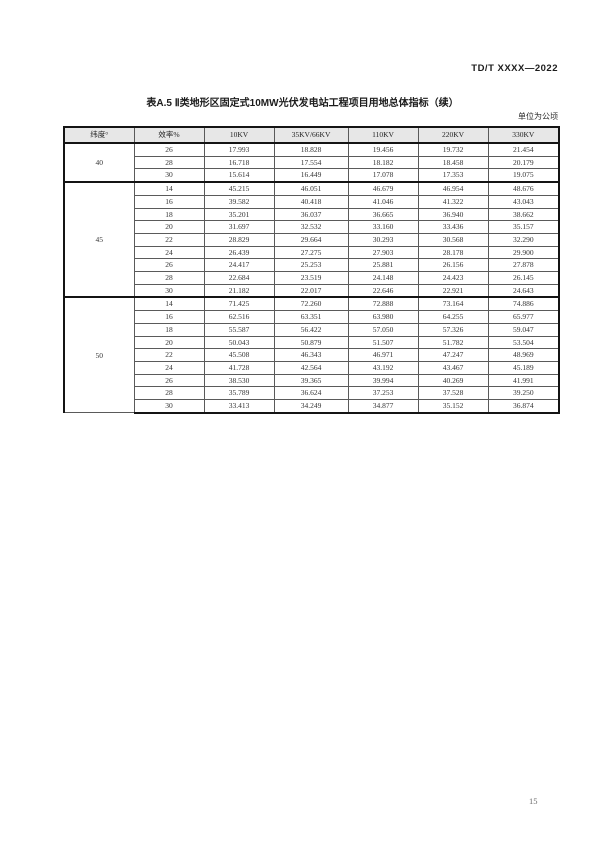  Describe the element at coordinates (383, 135) in the screenshot. I see `header-110kv: 110KV` at that location.